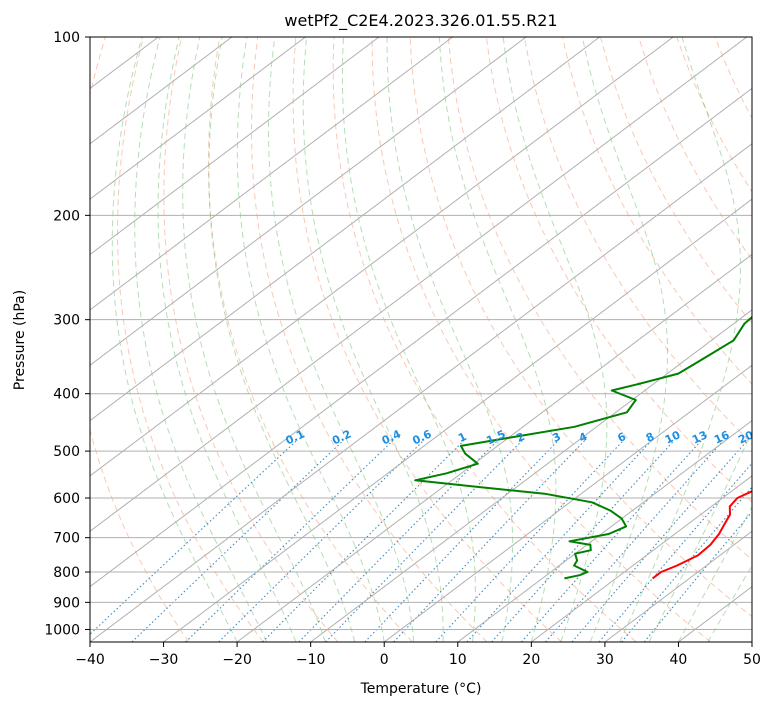  Describe the element at coordinates (311, 660) in the screenshot. I see `x-tick-label: −10` at that location.